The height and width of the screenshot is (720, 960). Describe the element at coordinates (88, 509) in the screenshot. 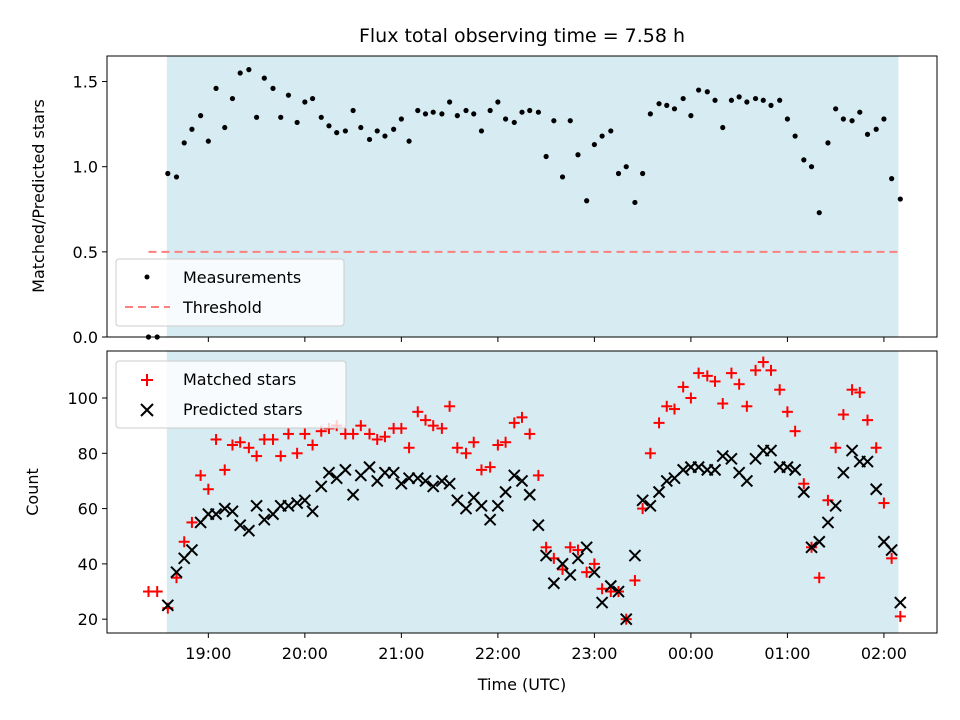

I see `bottom-y-tick-label: 60` at that location.